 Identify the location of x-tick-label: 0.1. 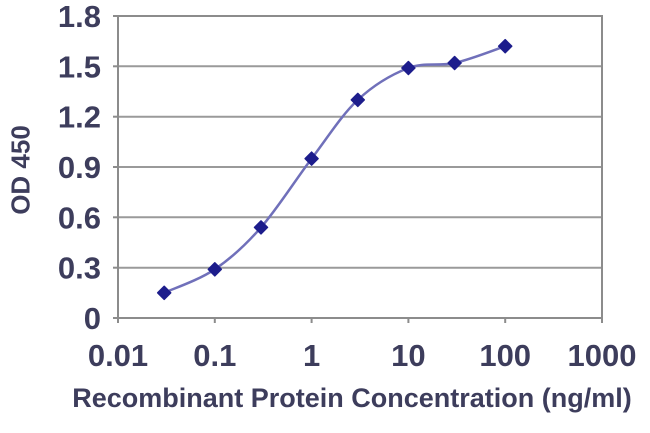
(214, 355).